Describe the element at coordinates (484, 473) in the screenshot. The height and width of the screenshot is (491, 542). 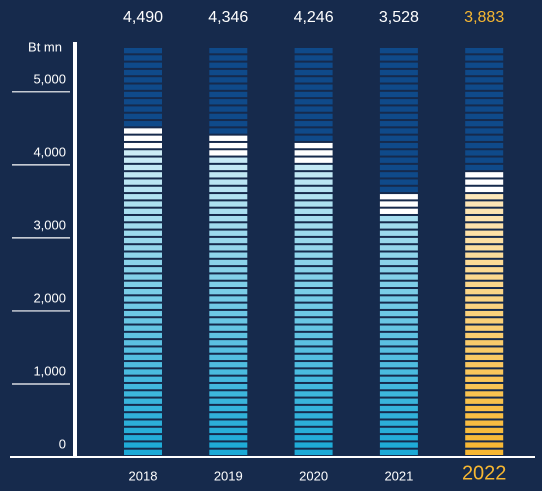
I see `x-tick-label: 2022` at that location.